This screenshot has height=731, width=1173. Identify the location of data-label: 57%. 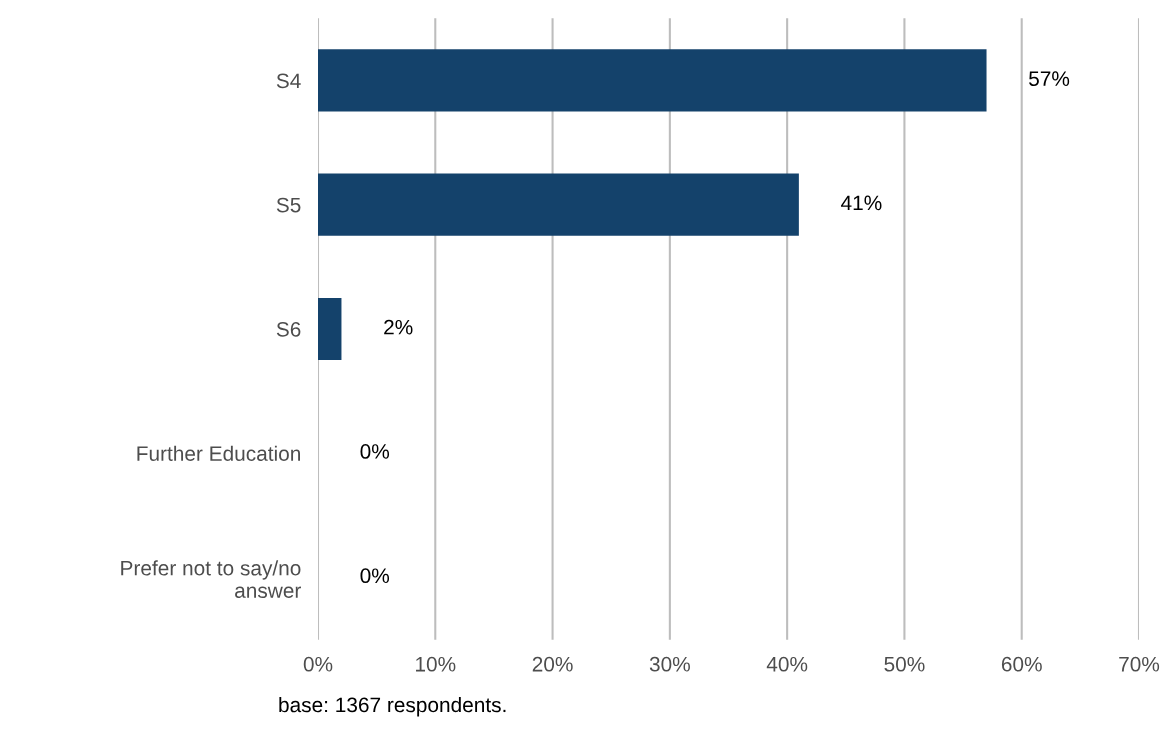
(1049, 78).